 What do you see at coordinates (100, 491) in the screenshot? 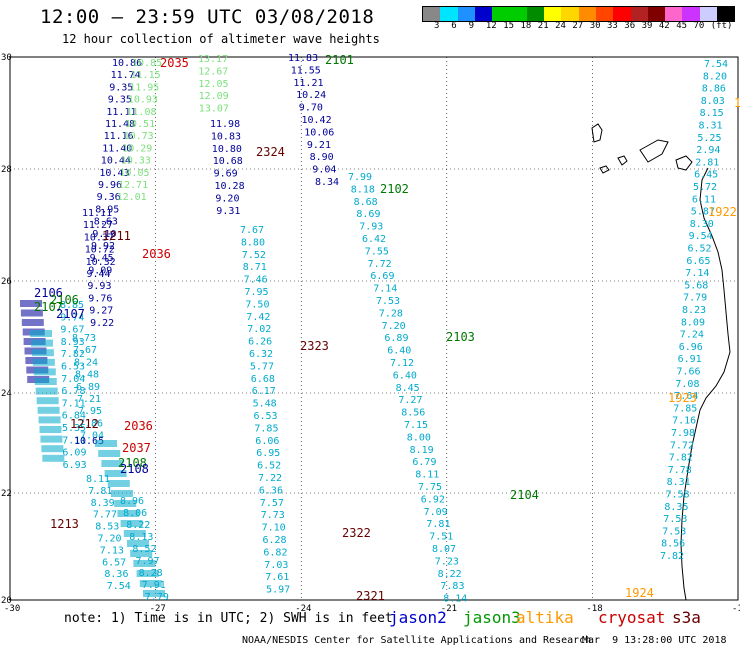
I see `swh-value: 7.81` at bounding box center [100, 491].